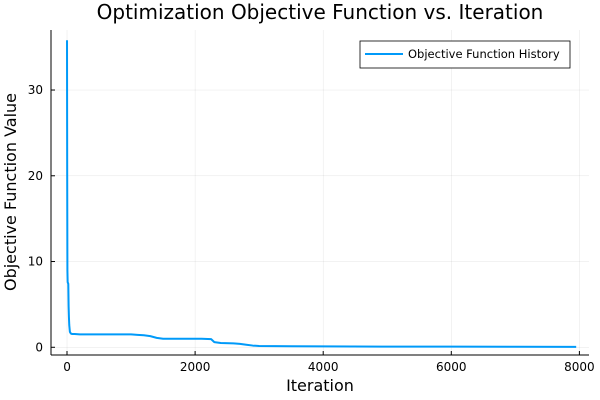 The width and height of the screenshot is (600, 400). I want to click on y-axis-label: Objective Function Value, so click(10, 192).